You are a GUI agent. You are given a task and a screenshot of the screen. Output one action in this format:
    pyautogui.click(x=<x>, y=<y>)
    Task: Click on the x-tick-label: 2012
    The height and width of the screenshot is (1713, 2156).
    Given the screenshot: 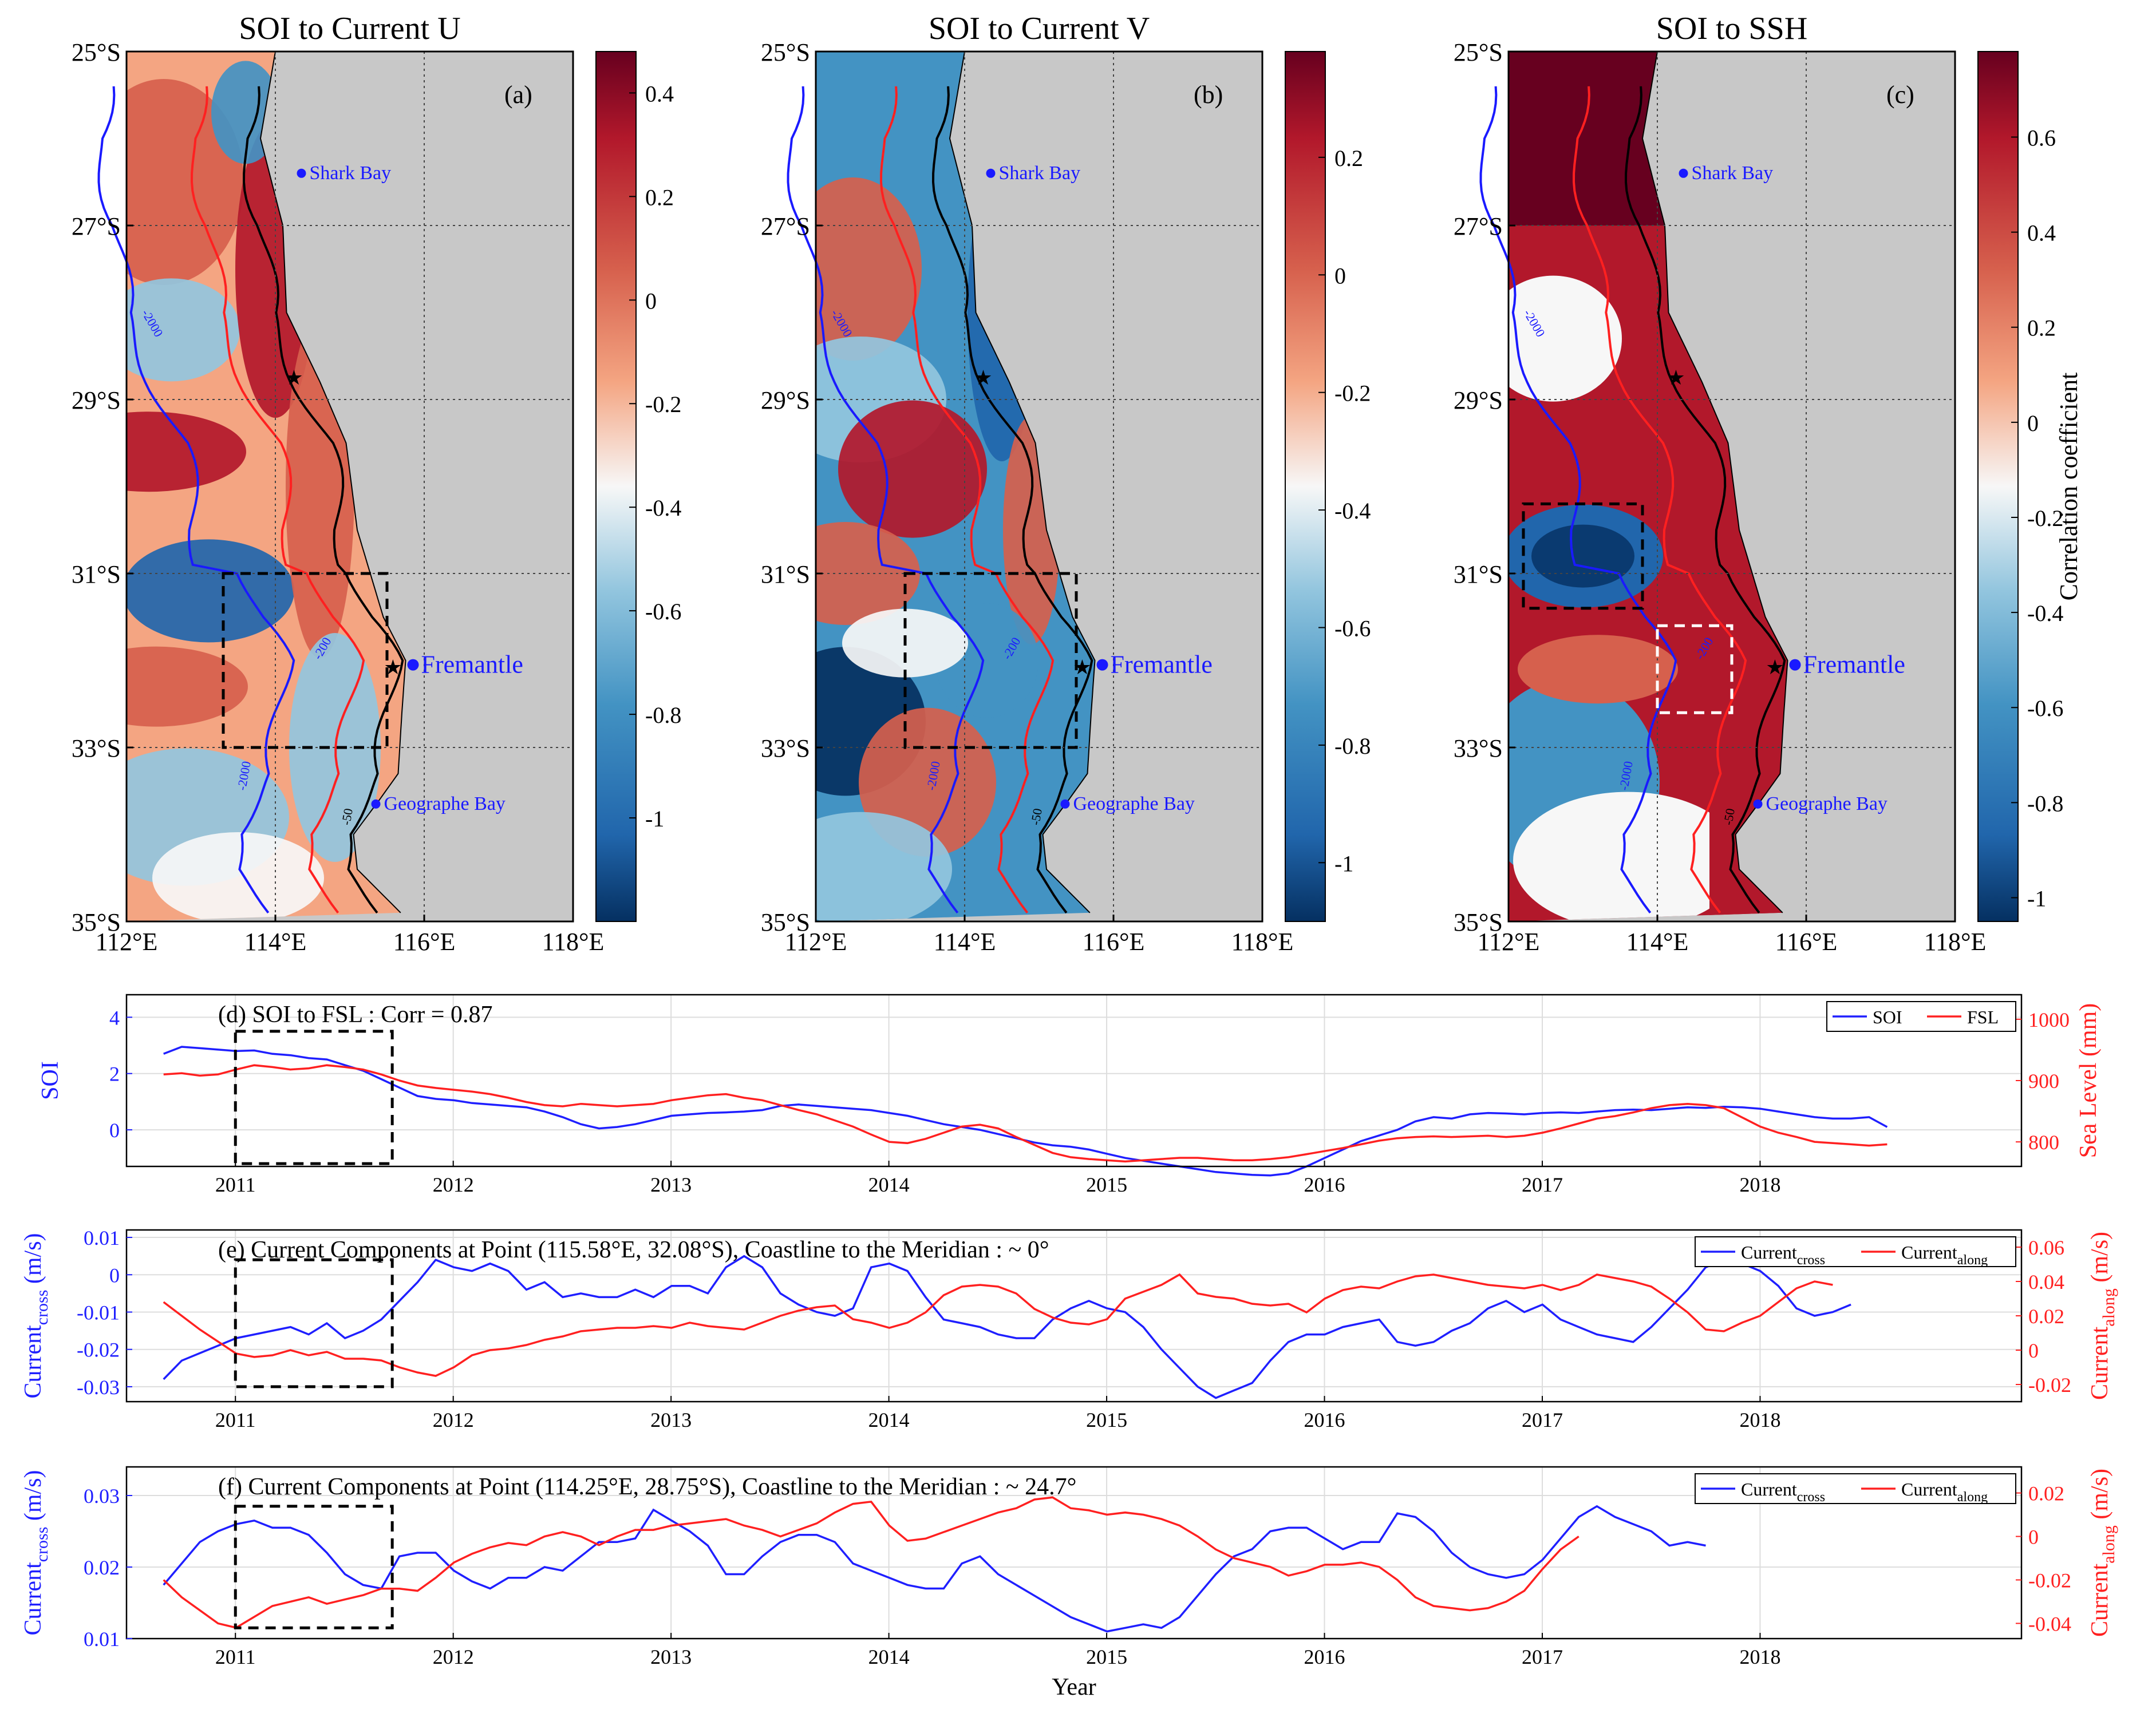 What is the action you would take?
    pyautogui.click(x=453, y=1184)
    